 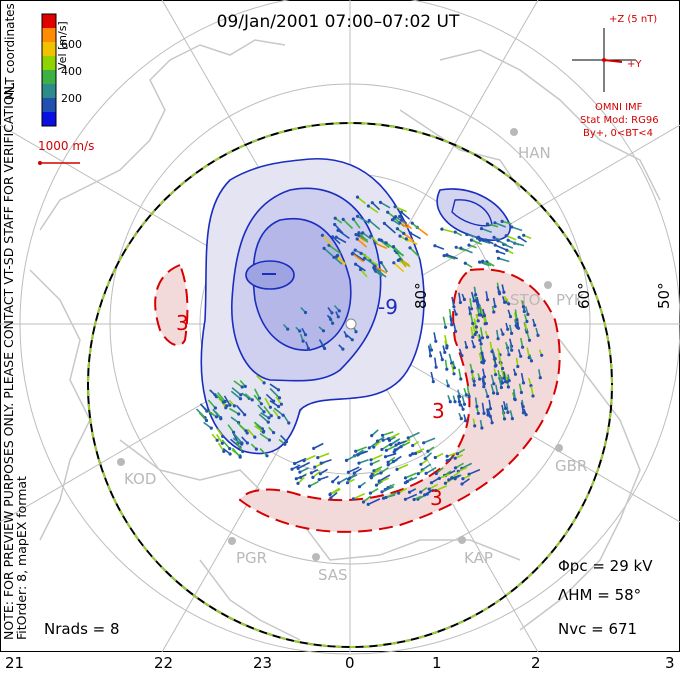 I want to click on contour-label-negative: -9, so click(x=388, y=307).